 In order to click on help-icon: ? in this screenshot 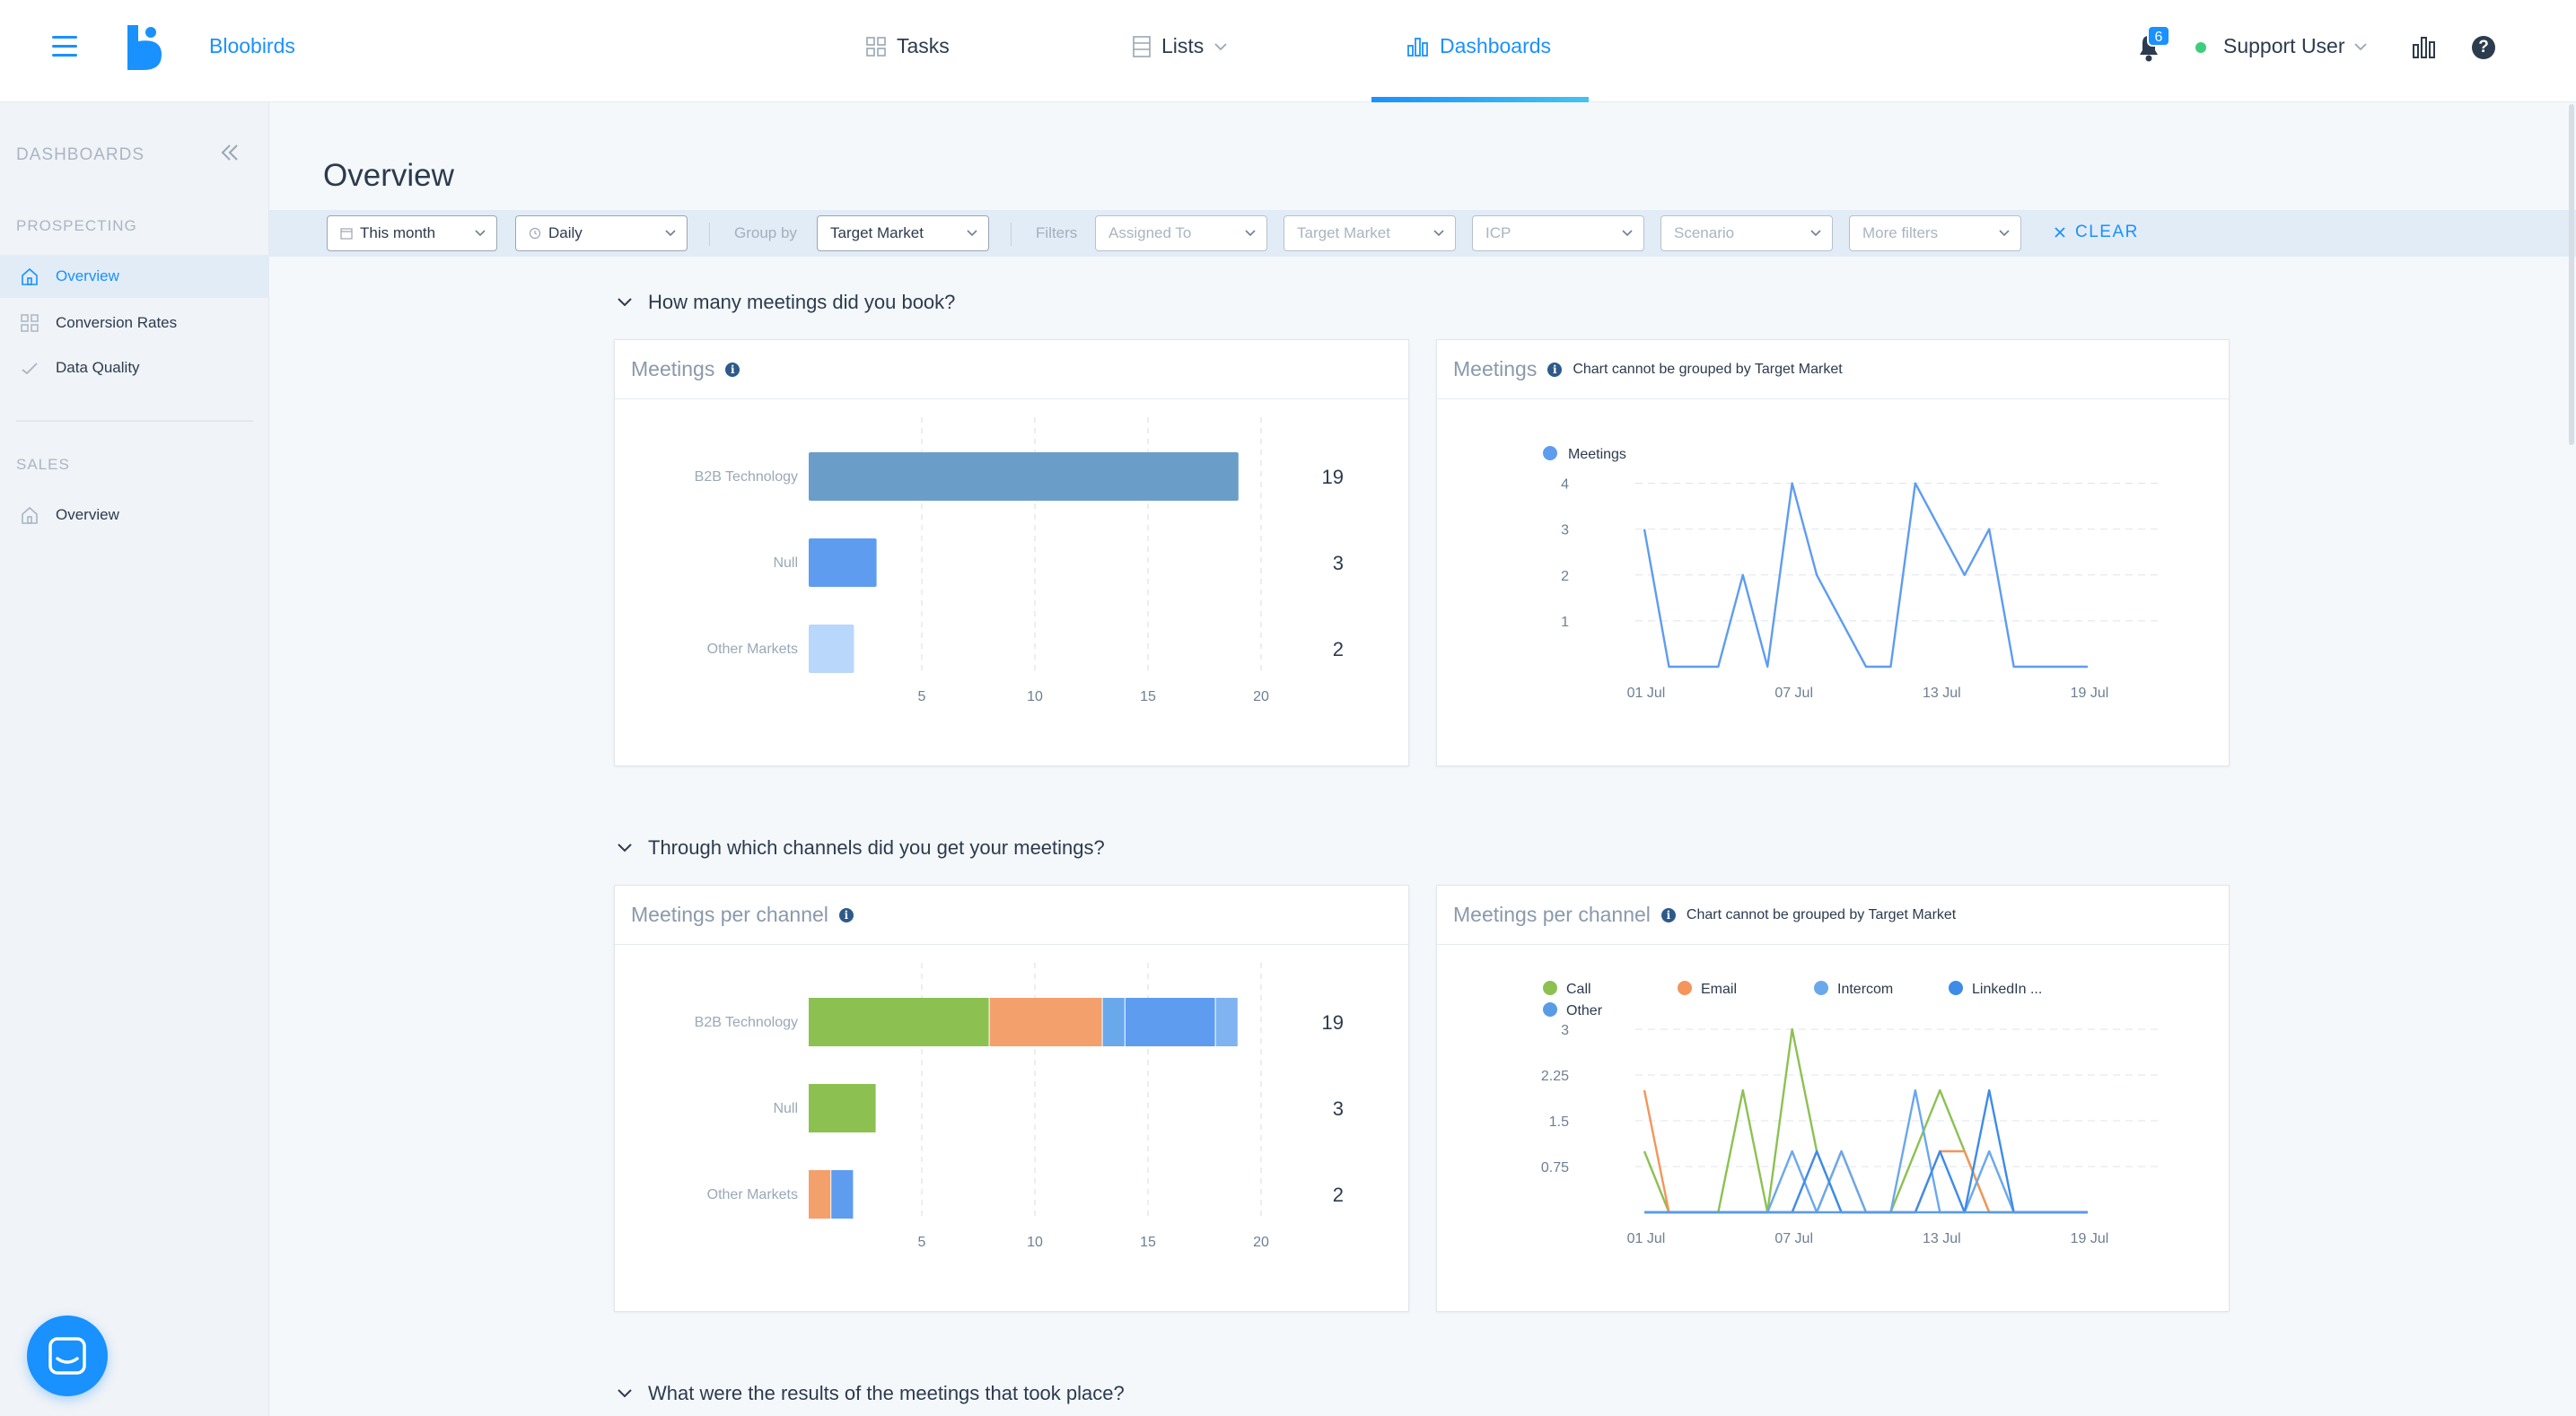, I will do `click(2483, 47)`.